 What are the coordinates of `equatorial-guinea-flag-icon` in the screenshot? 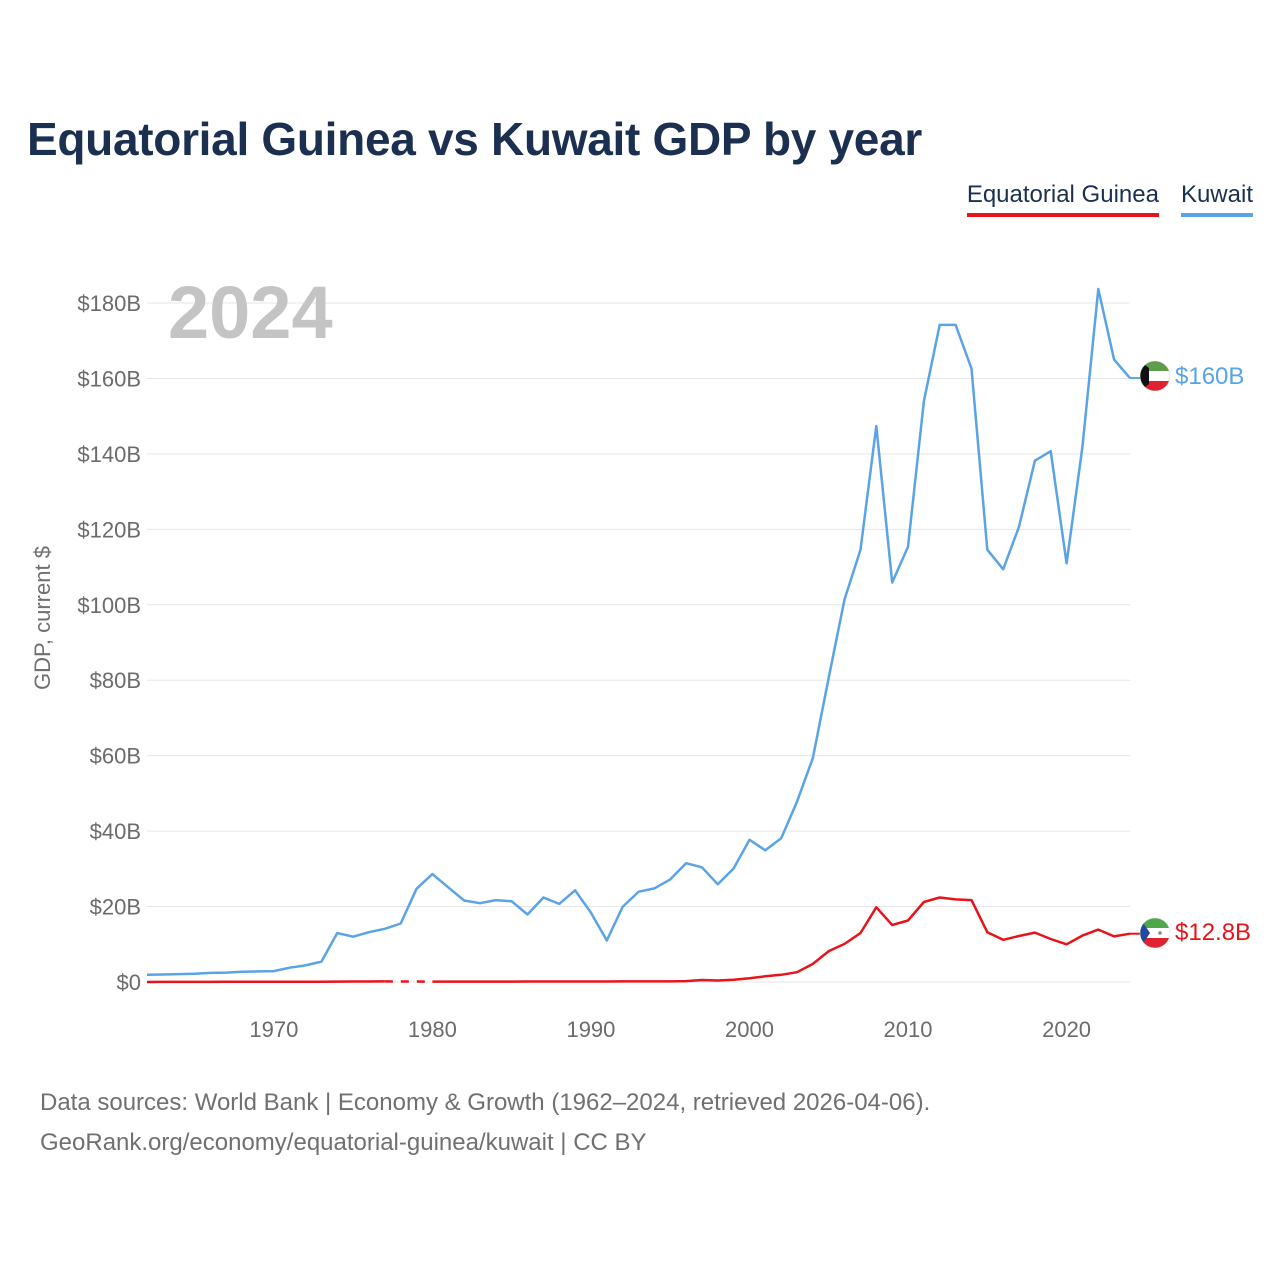 It's located at (1155, 933).